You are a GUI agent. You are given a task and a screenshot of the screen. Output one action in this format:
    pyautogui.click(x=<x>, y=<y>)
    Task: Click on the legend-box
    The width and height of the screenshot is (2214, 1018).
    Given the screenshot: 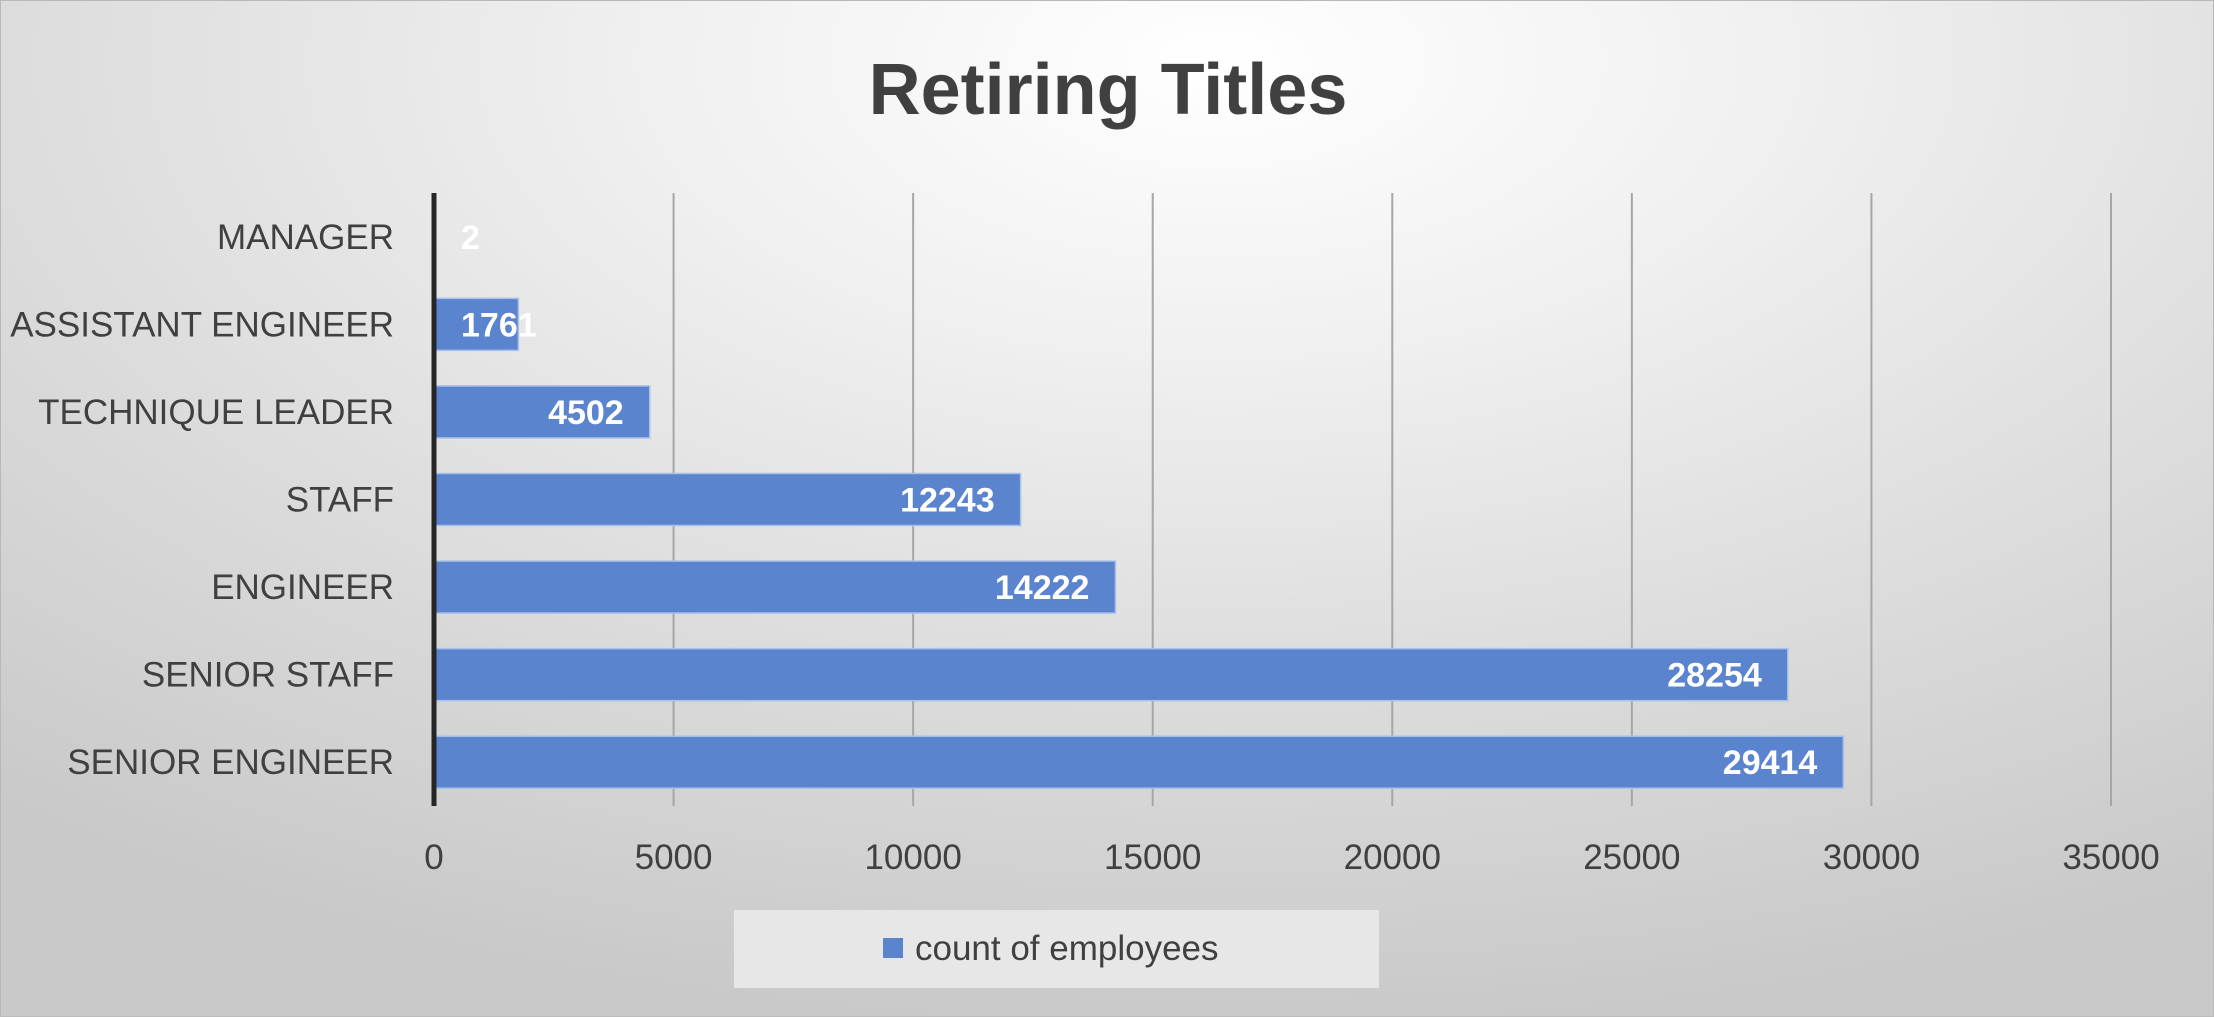 What is the action you would take?
    pyautogui.click(x=1056, y=949)
    